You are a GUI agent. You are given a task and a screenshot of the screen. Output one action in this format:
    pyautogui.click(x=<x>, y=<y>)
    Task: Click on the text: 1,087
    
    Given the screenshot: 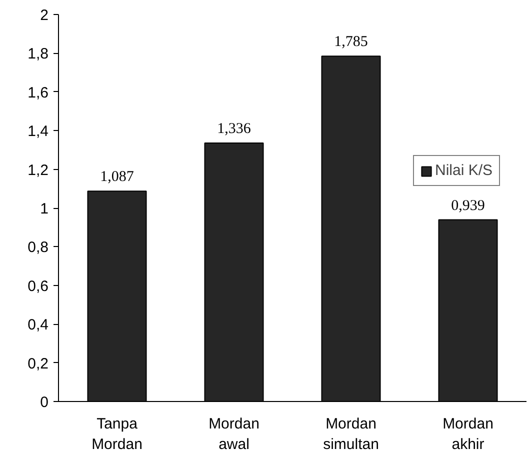 What is the action you would take?
    pyautogui.click(x=117, y=177)
    